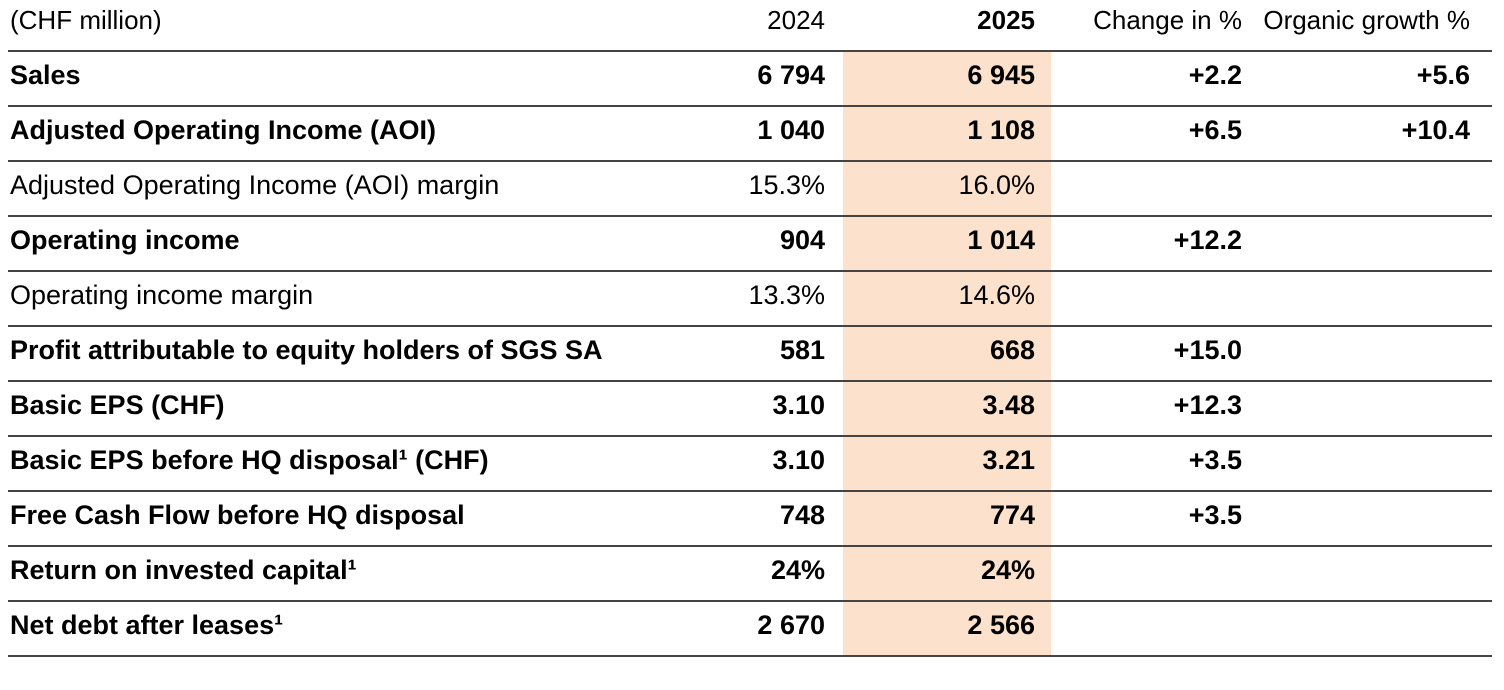  Describe the element at coordinates (86, 20) in the screenshot. I see `column-header-unit: (CHF million)` at that location.